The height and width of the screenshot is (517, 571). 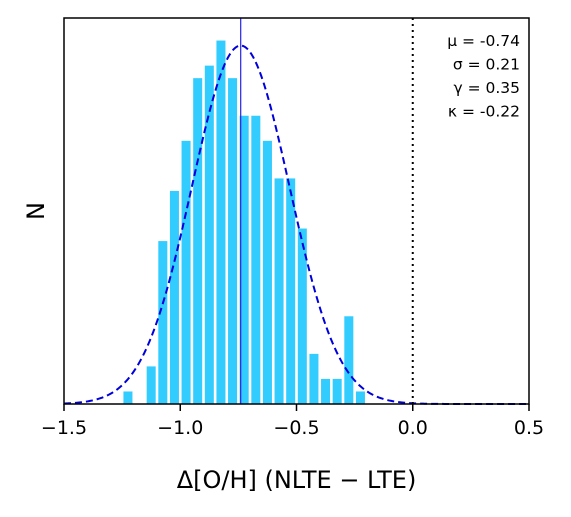 I want to click on x-axis-ticks: −1.5 −1.0 −0.5 0.0 0.5, so click(x=292, y=421).